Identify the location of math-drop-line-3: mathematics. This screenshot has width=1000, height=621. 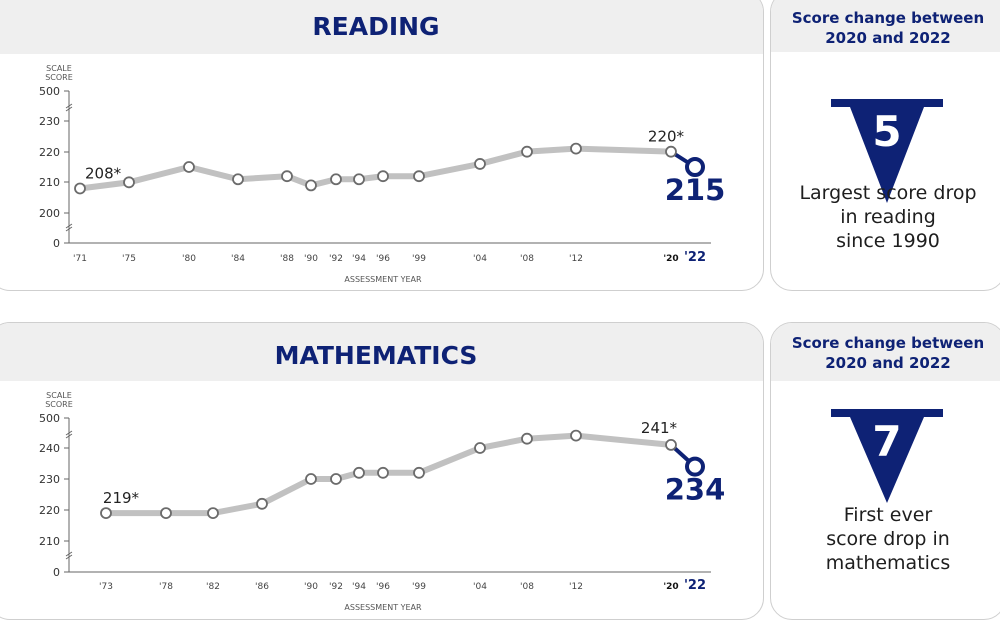
(888, 563).